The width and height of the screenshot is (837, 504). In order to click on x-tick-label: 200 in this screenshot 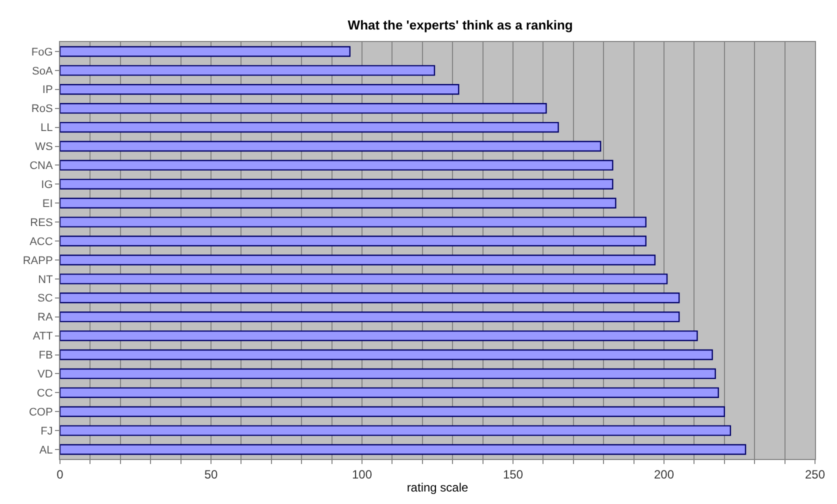, I will do `click(664, 474)`.